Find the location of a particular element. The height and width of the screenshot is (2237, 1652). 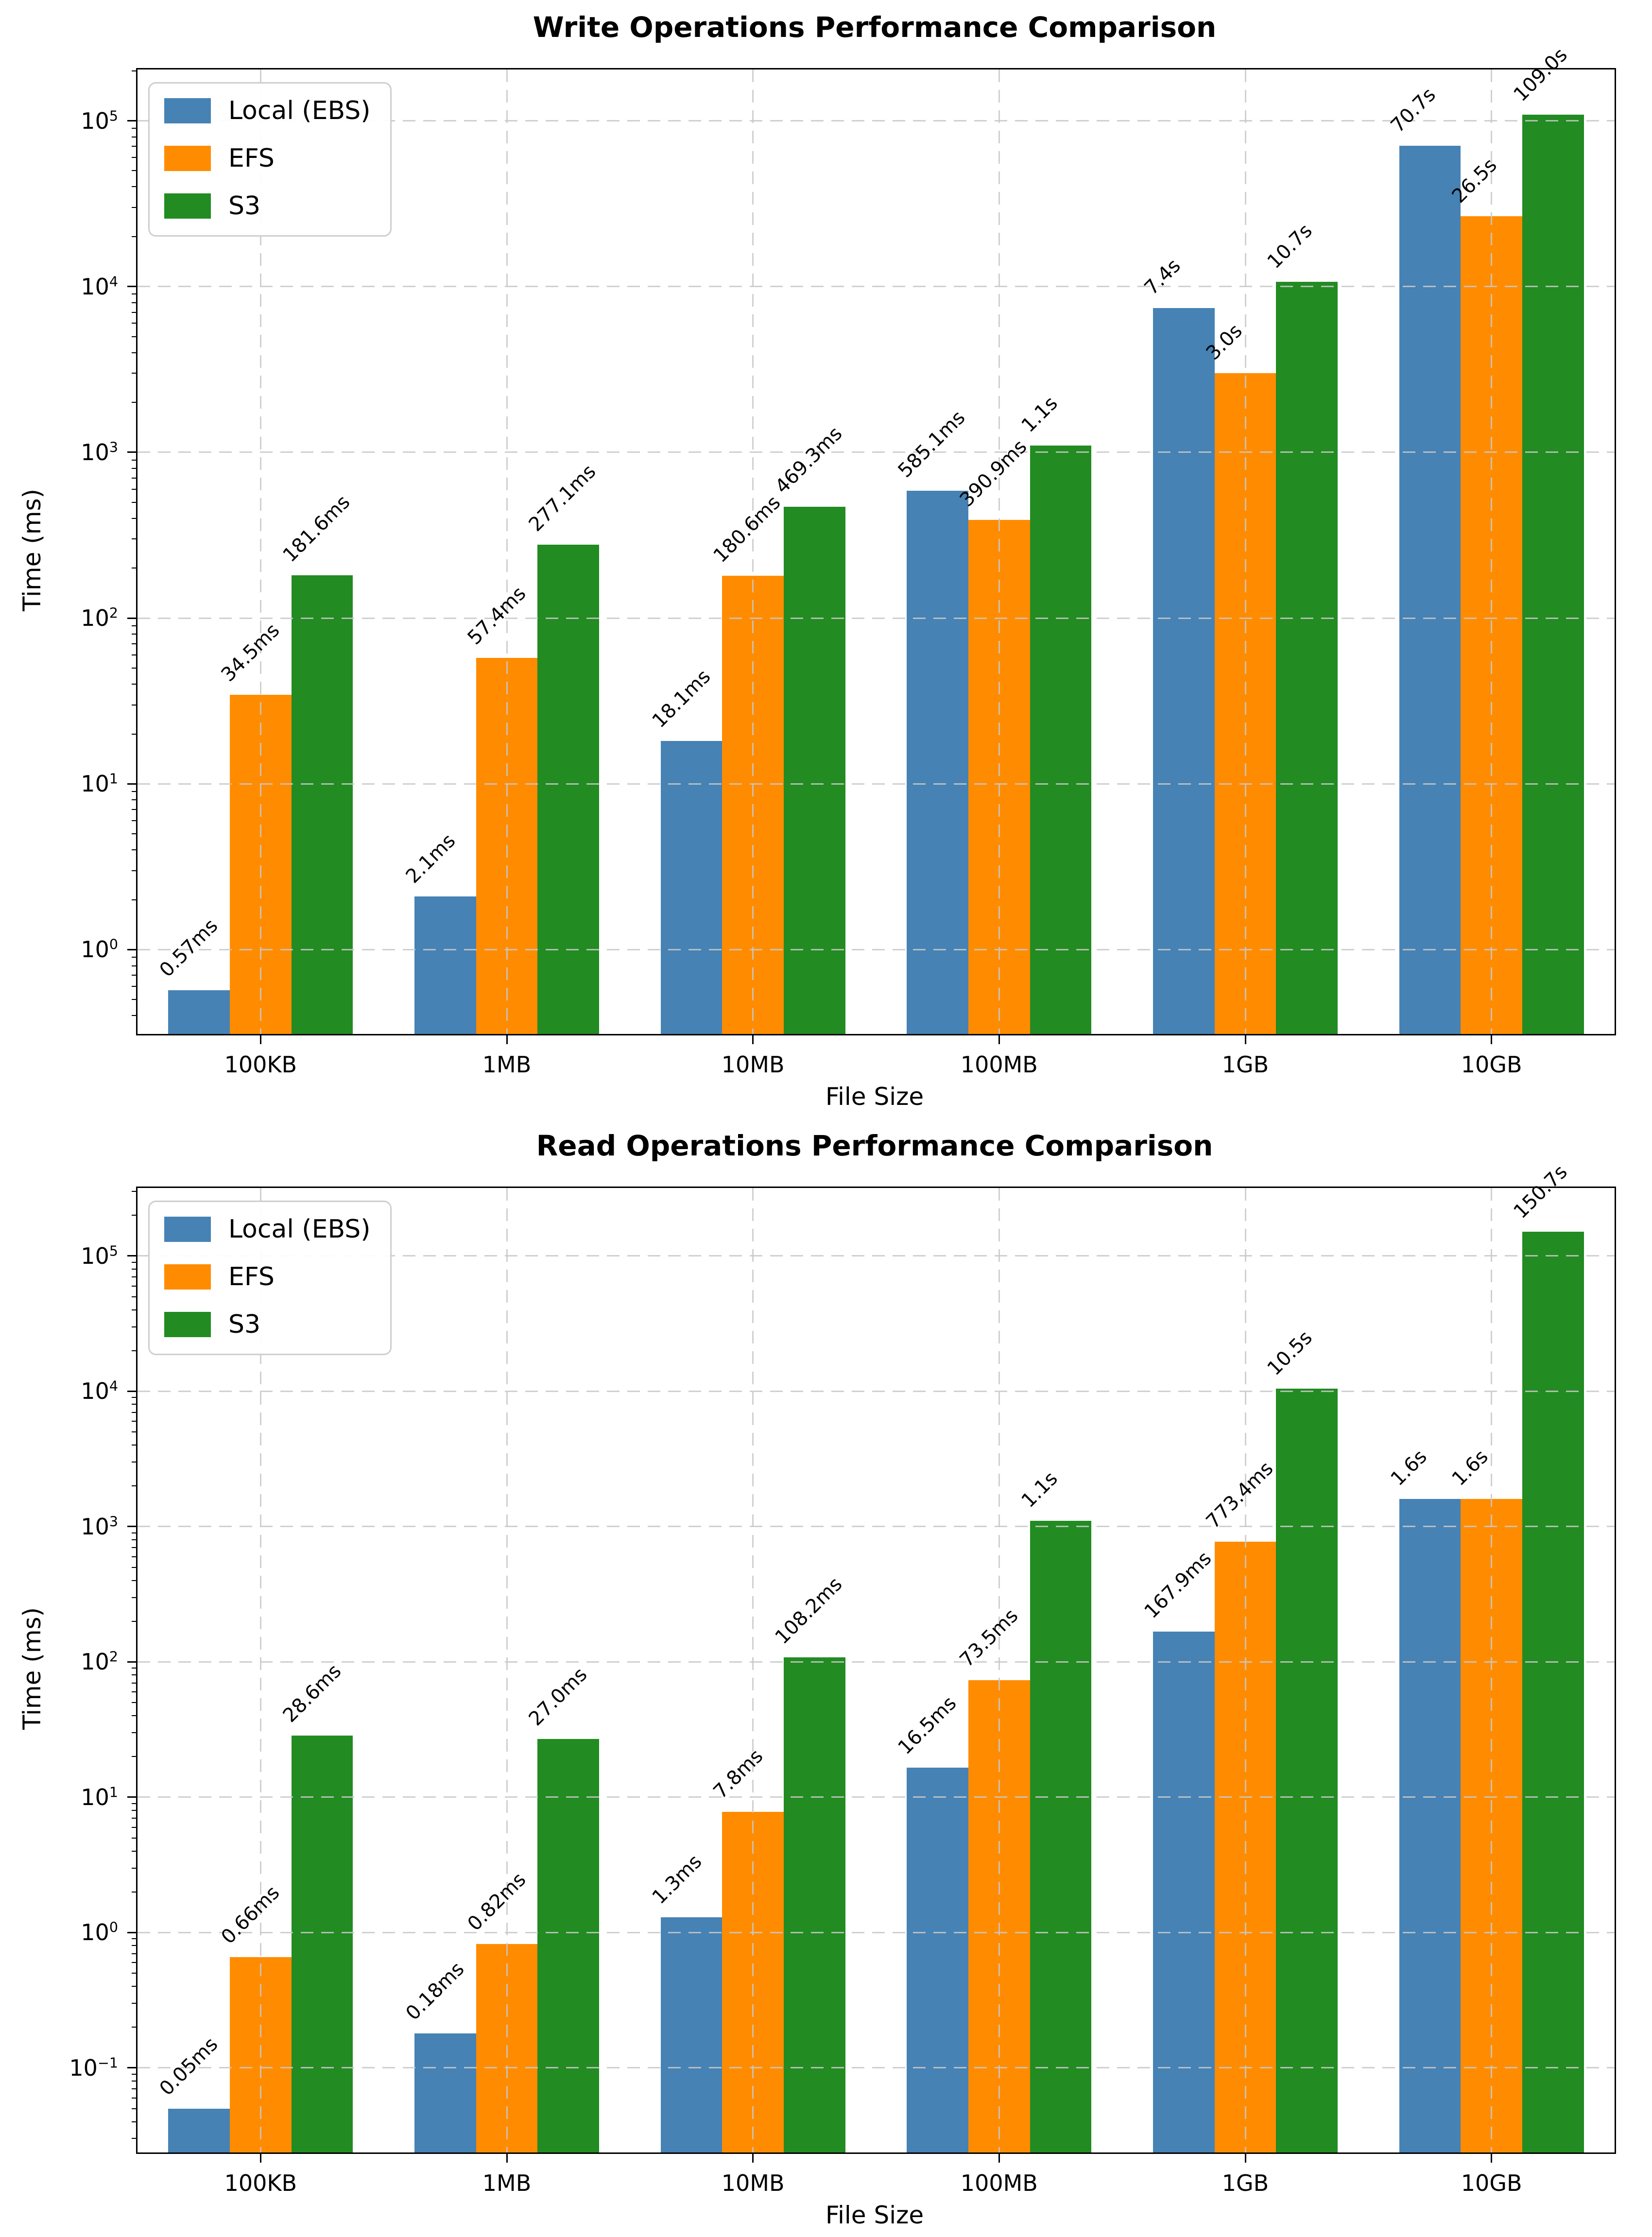

bar-value-label: 10.5s is located at coordinates (1290, 1353).